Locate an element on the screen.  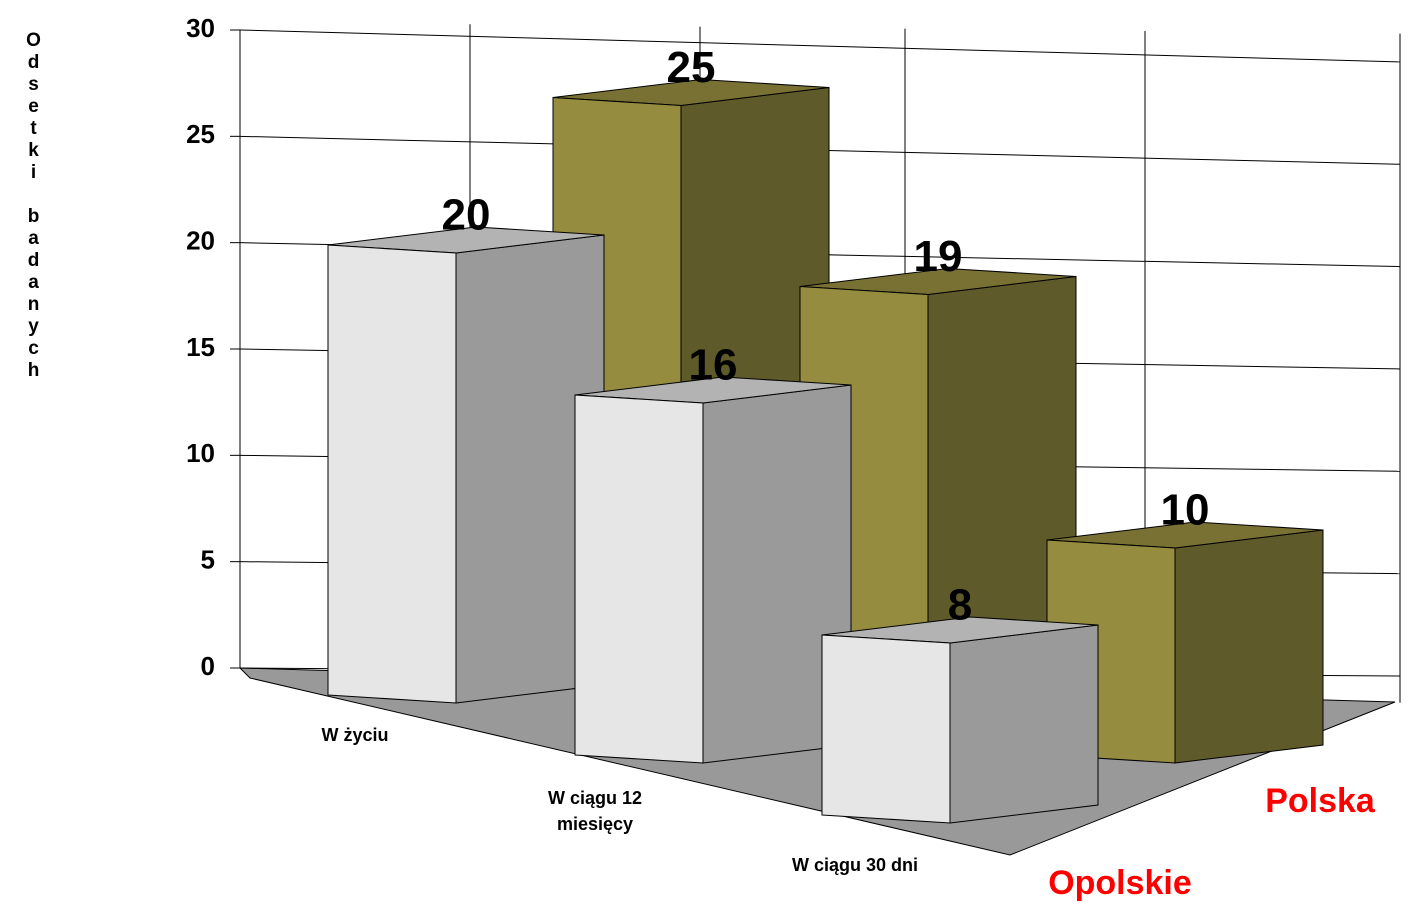
y-tick-label: 0 is located at coordinates (208, 666).